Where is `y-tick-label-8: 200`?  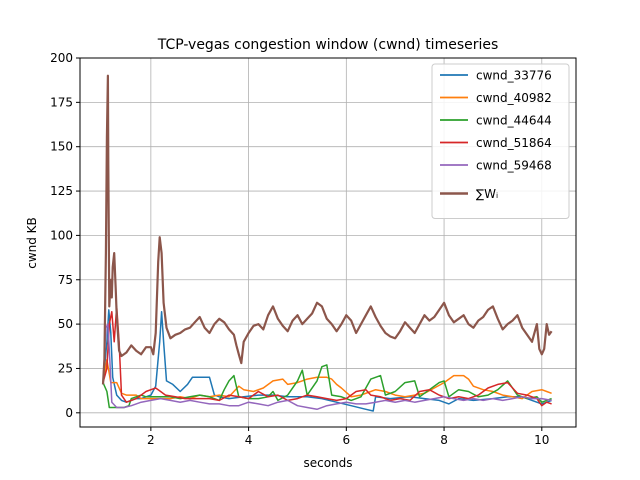
y-tick-label-8: 200 is located at coordinates (61, 58).